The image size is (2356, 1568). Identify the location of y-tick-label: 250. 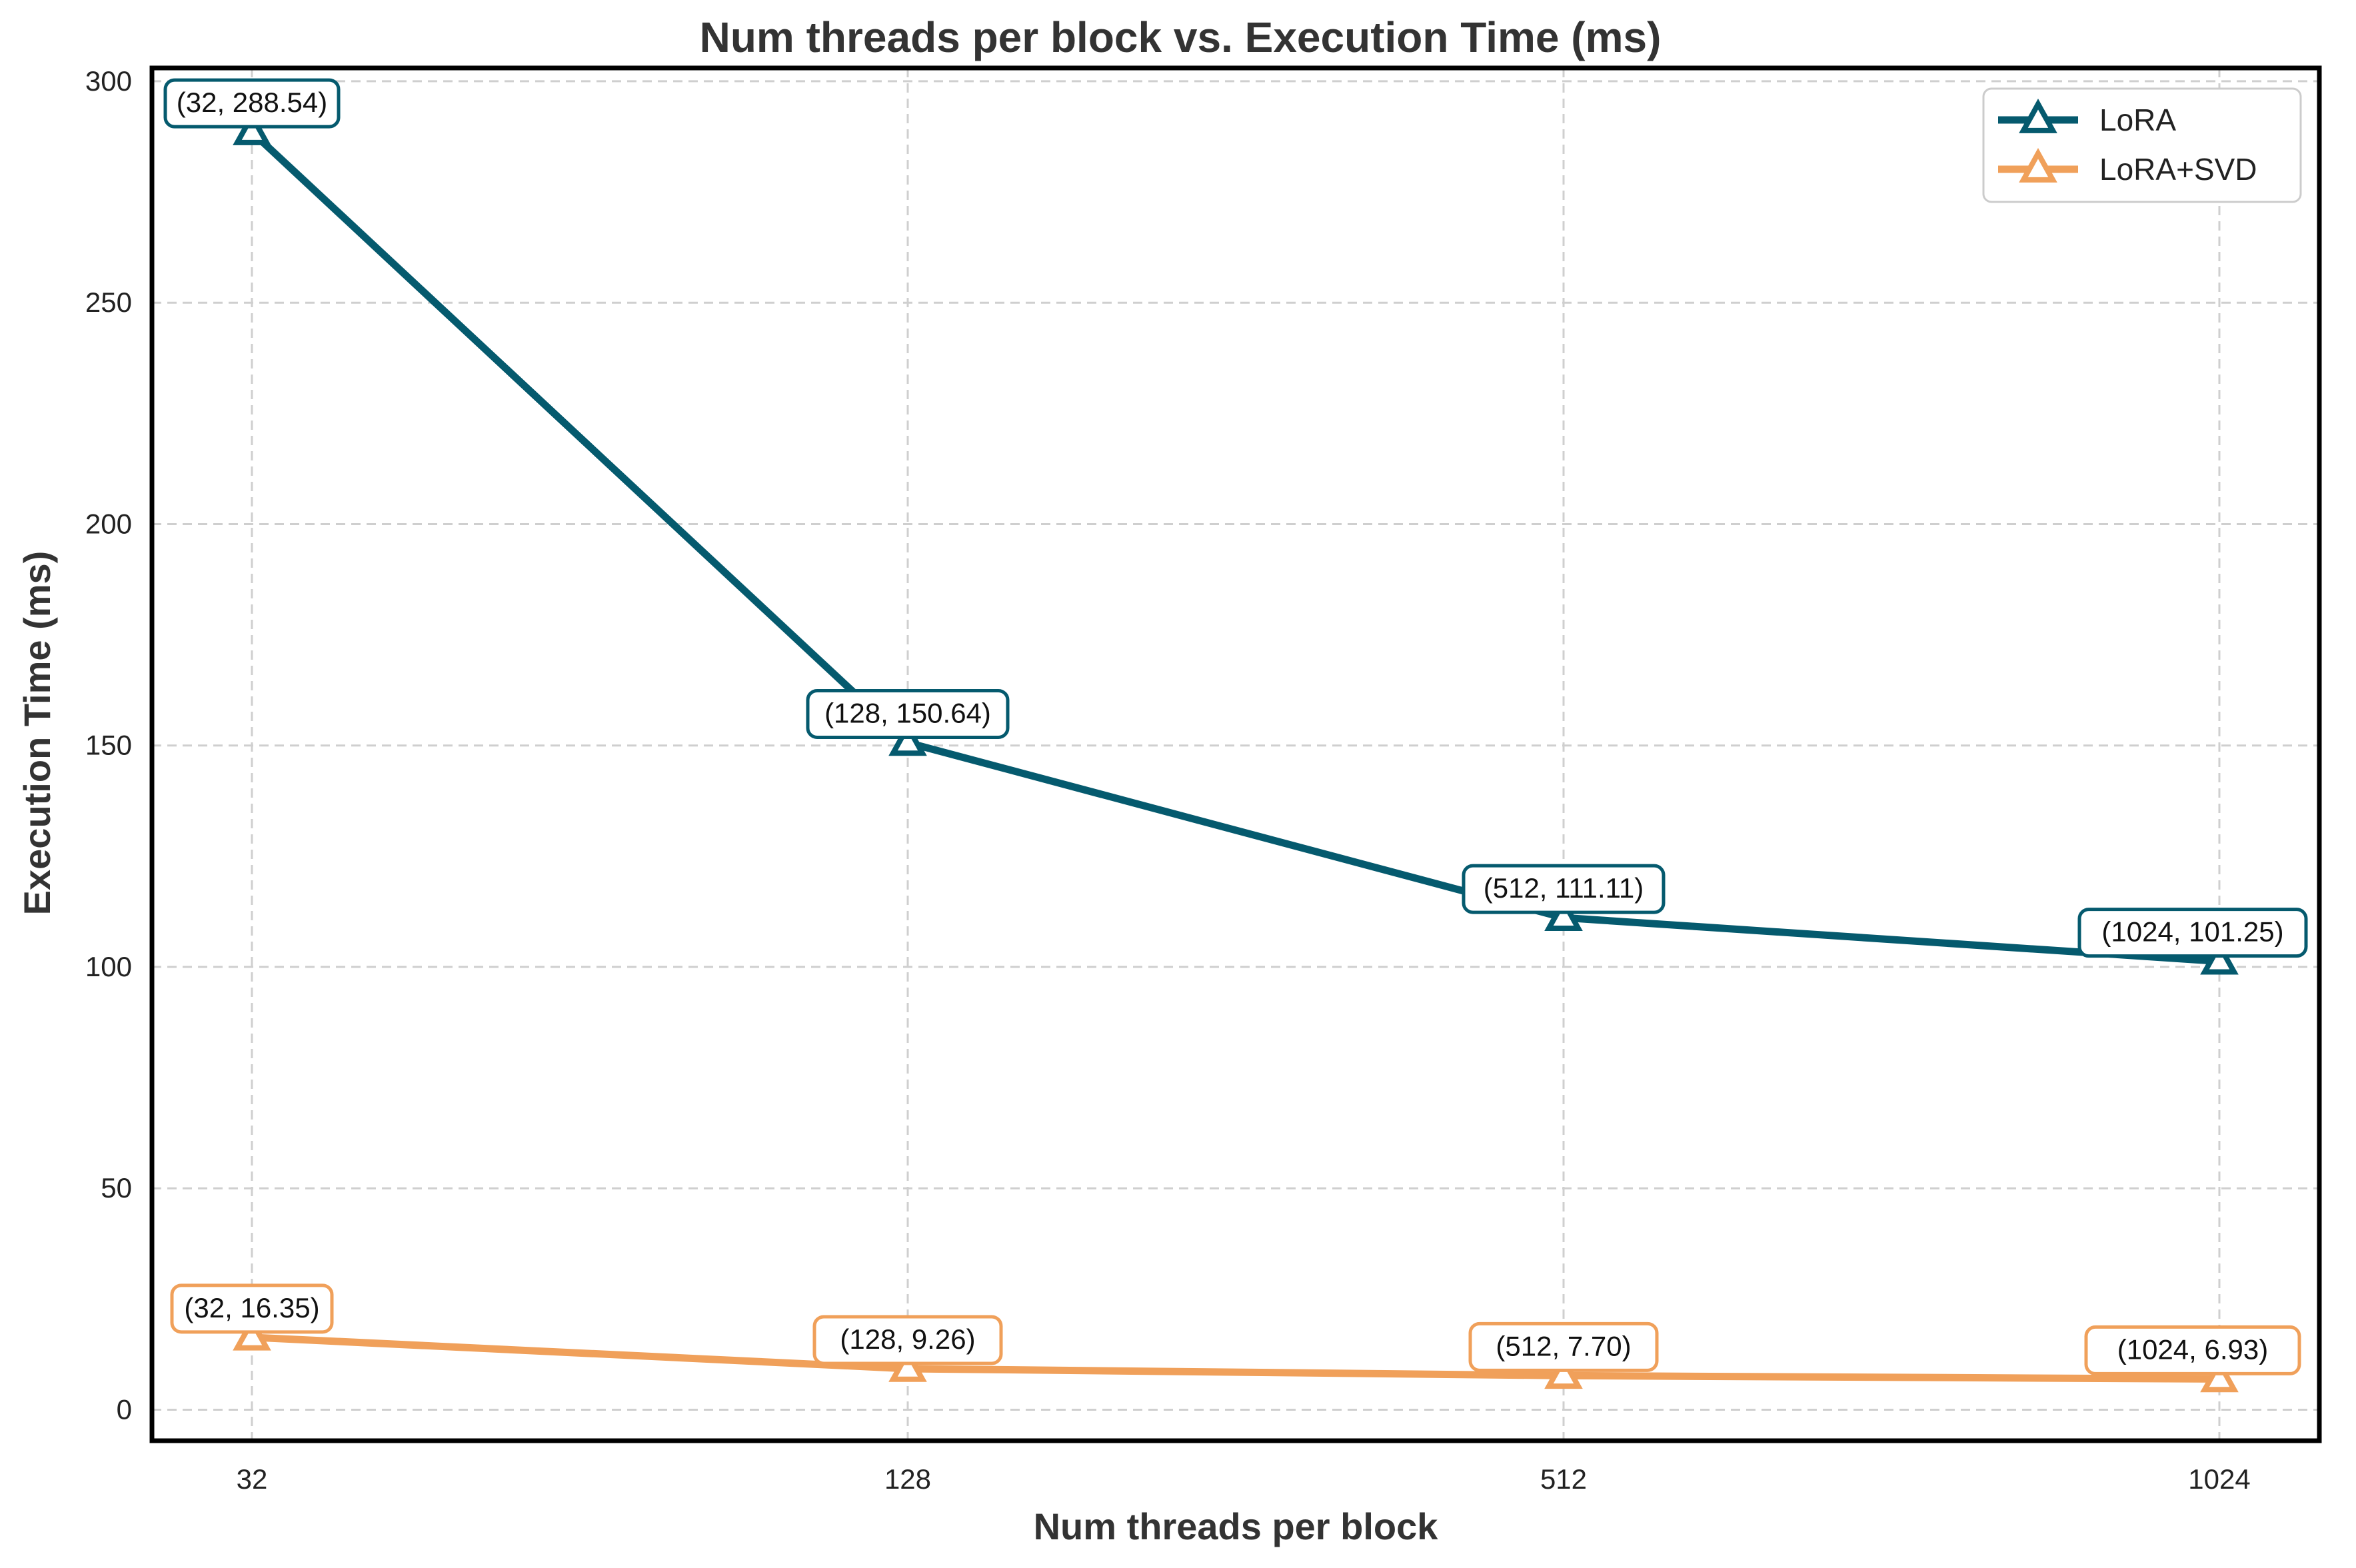
(108, 302).